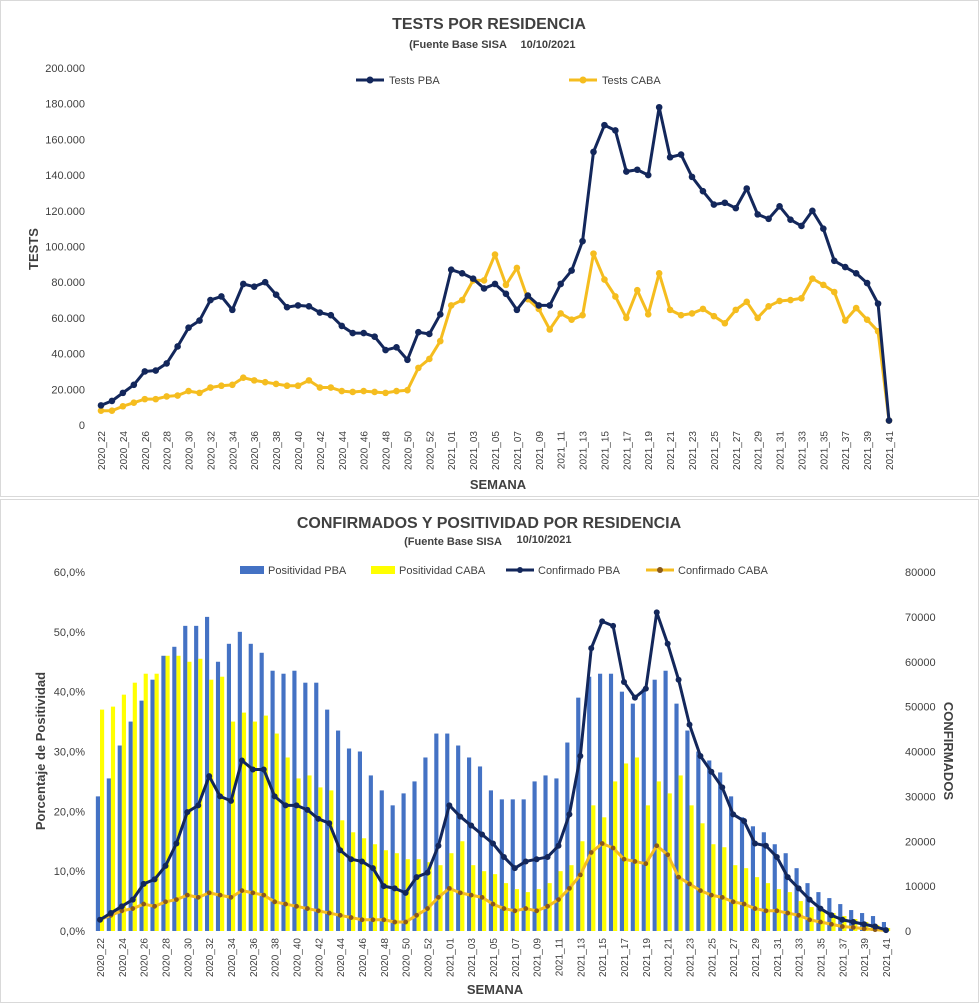 The image size is (979, 1007). What do you see at coordinates (188, 957) in the screenshot?
I see `x-tick-label: 2020_30` at bounding box center [188, 957].